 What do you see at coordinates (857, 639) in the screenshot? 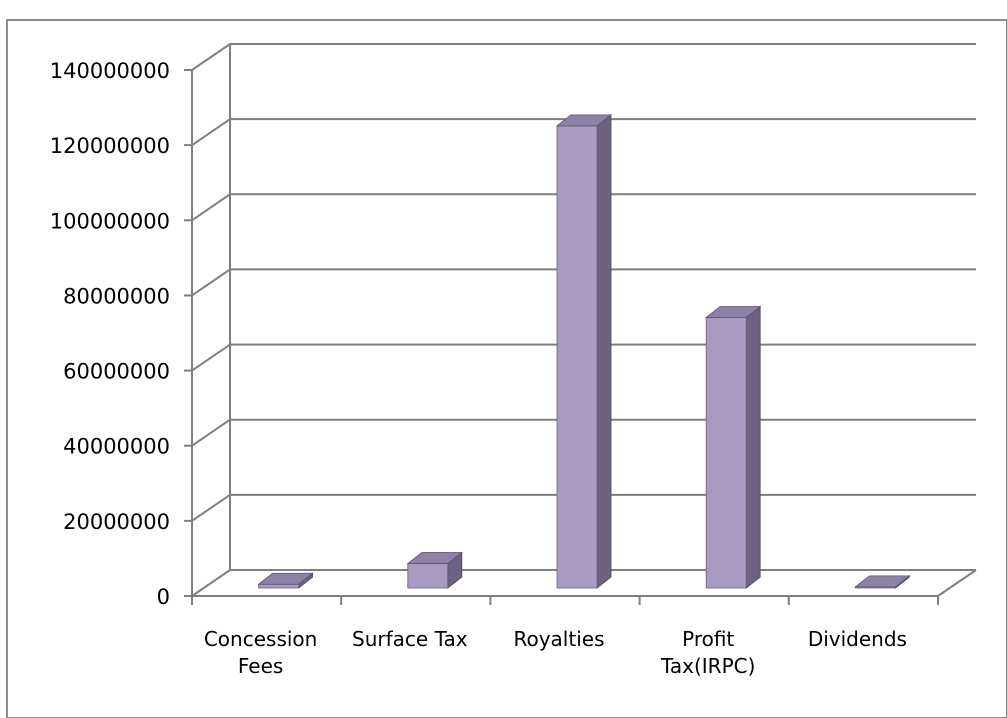
I see `x-category-label: Dividends` at bounding box center [857, 639].